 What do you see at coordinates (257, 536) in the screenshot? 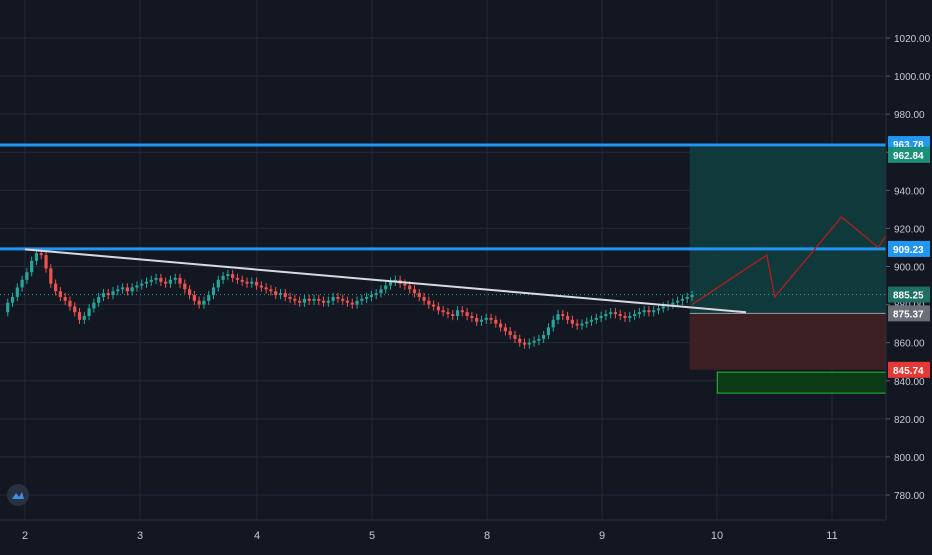
I see `time-axis-label: 4` at bounding box center [257, 536].